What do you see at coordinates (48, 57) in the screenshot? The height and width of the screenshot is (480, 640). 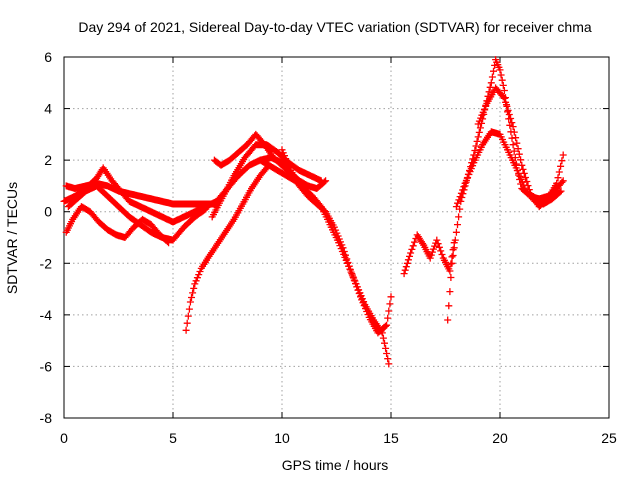 I see `y-tick-label: 6` at bounding box center [48, 57].